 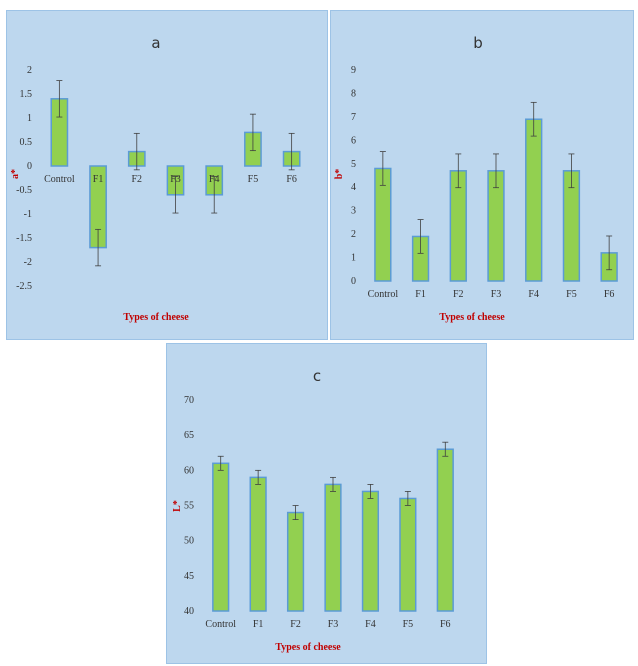 I want to click on y-axis-label: a*, so click(x=15, y=174).